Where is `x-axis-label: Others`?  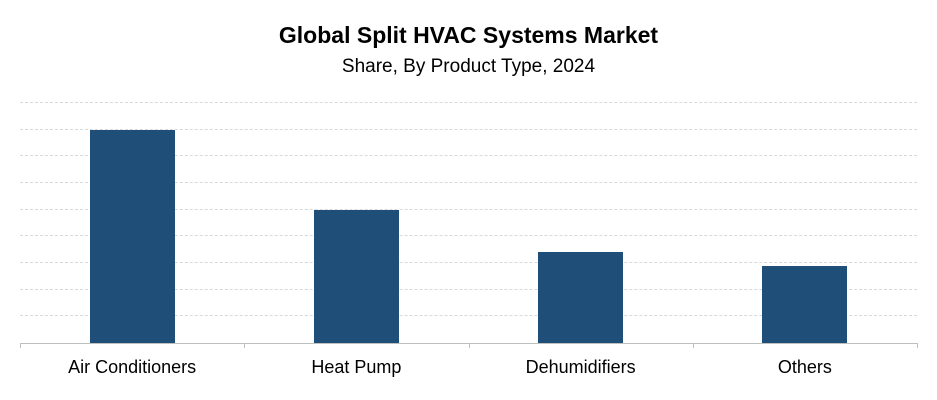
x-axis-label: Others is located at coordinates (804, 367).